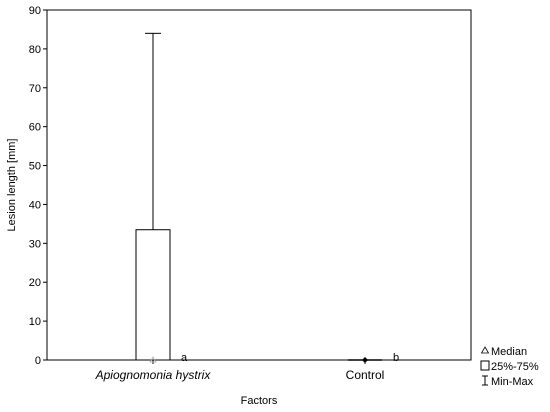 Image resolution: width=550 pixels, height=412 pixels. Describe the element at coordinates (485, 365) in the screenshot. I see `legend-box-icon` at that location.